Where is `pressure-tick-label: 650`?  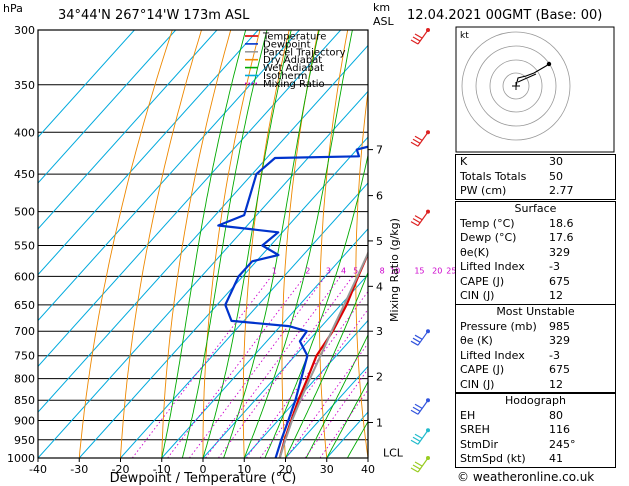
pressure-tick-label: 650 is located at coordinates (24, 305).